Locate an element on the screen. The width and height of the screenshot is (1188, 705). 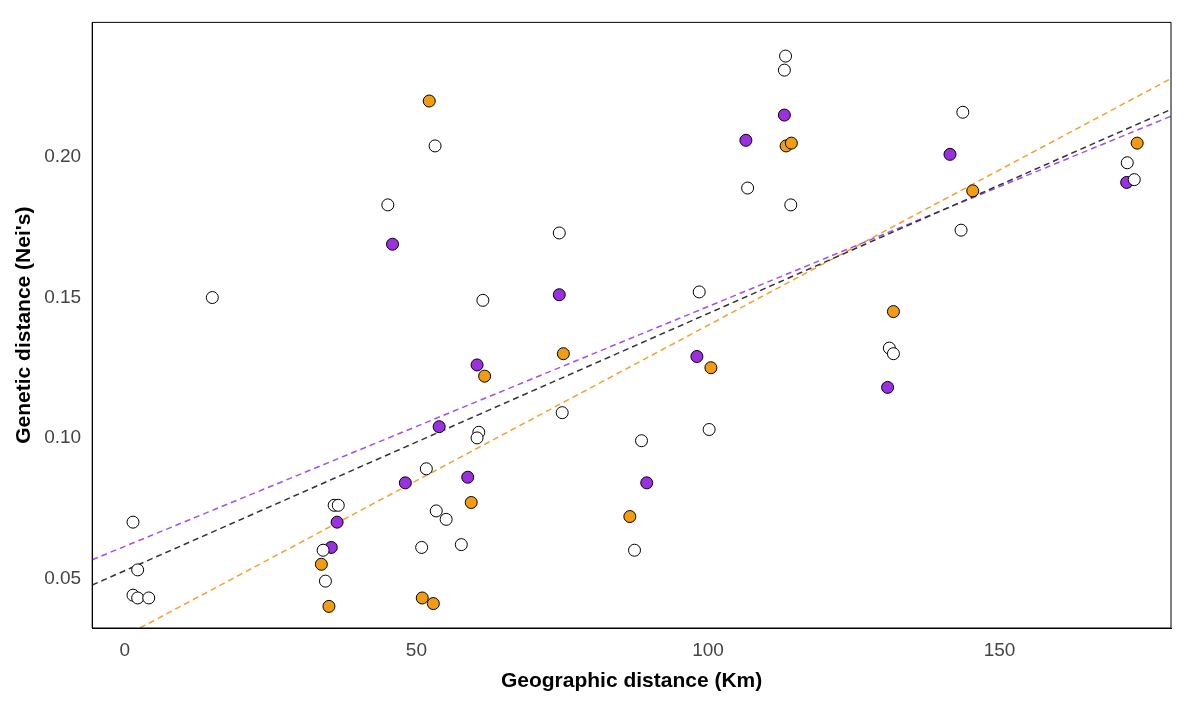
y-tick-label: 0.05 is located at coordinates (63, 577).